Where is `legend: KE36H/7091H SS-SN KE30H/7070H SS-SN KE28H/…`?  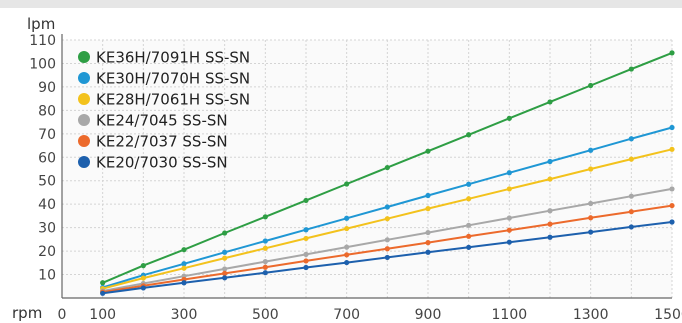
legend: KE36H/7091H SS-SN KE30H/7070H SS-SN KE28H/… is located at coordinates (164, 110).